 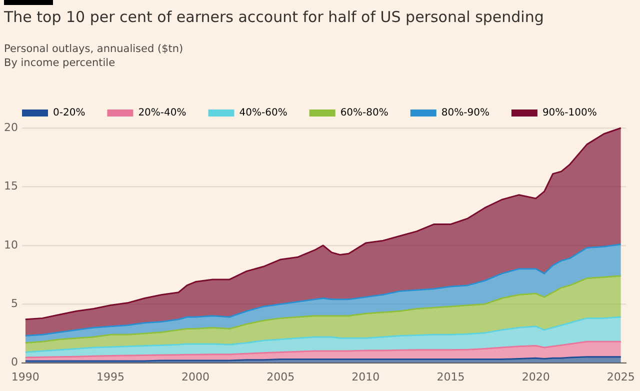 I want to click on legend-label: 20%-40%, so click(x=162, y=113).